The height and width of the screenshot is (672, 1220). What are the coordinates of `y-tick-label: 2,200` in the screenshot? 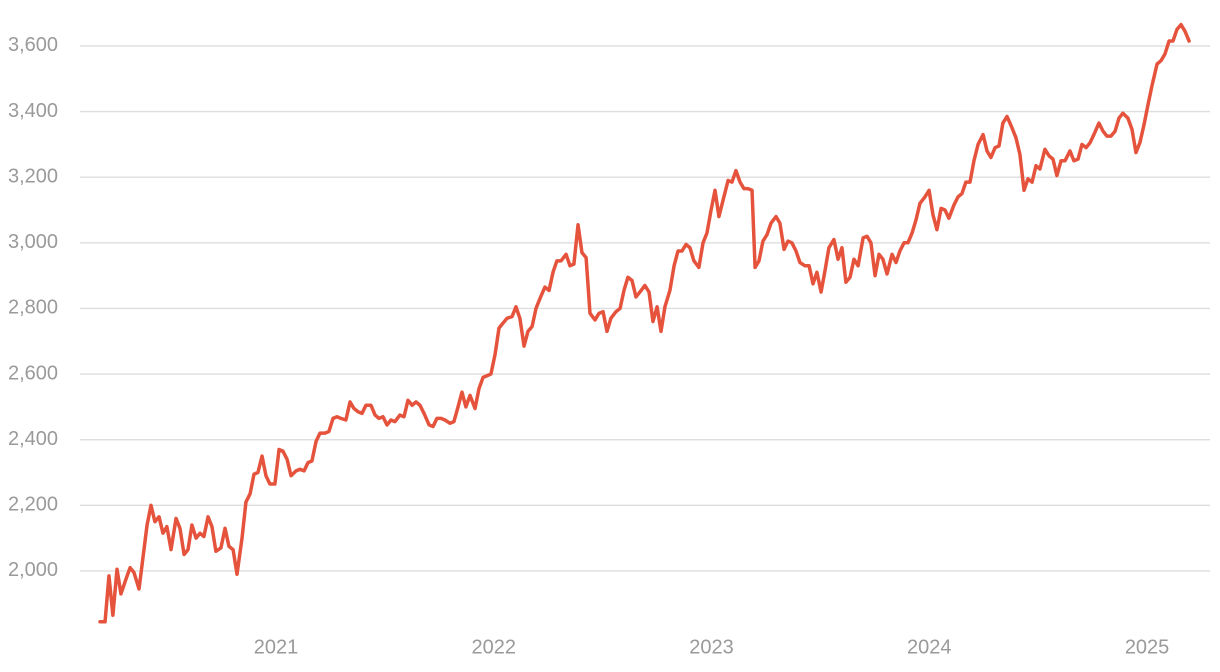 It's located at (33, 505).